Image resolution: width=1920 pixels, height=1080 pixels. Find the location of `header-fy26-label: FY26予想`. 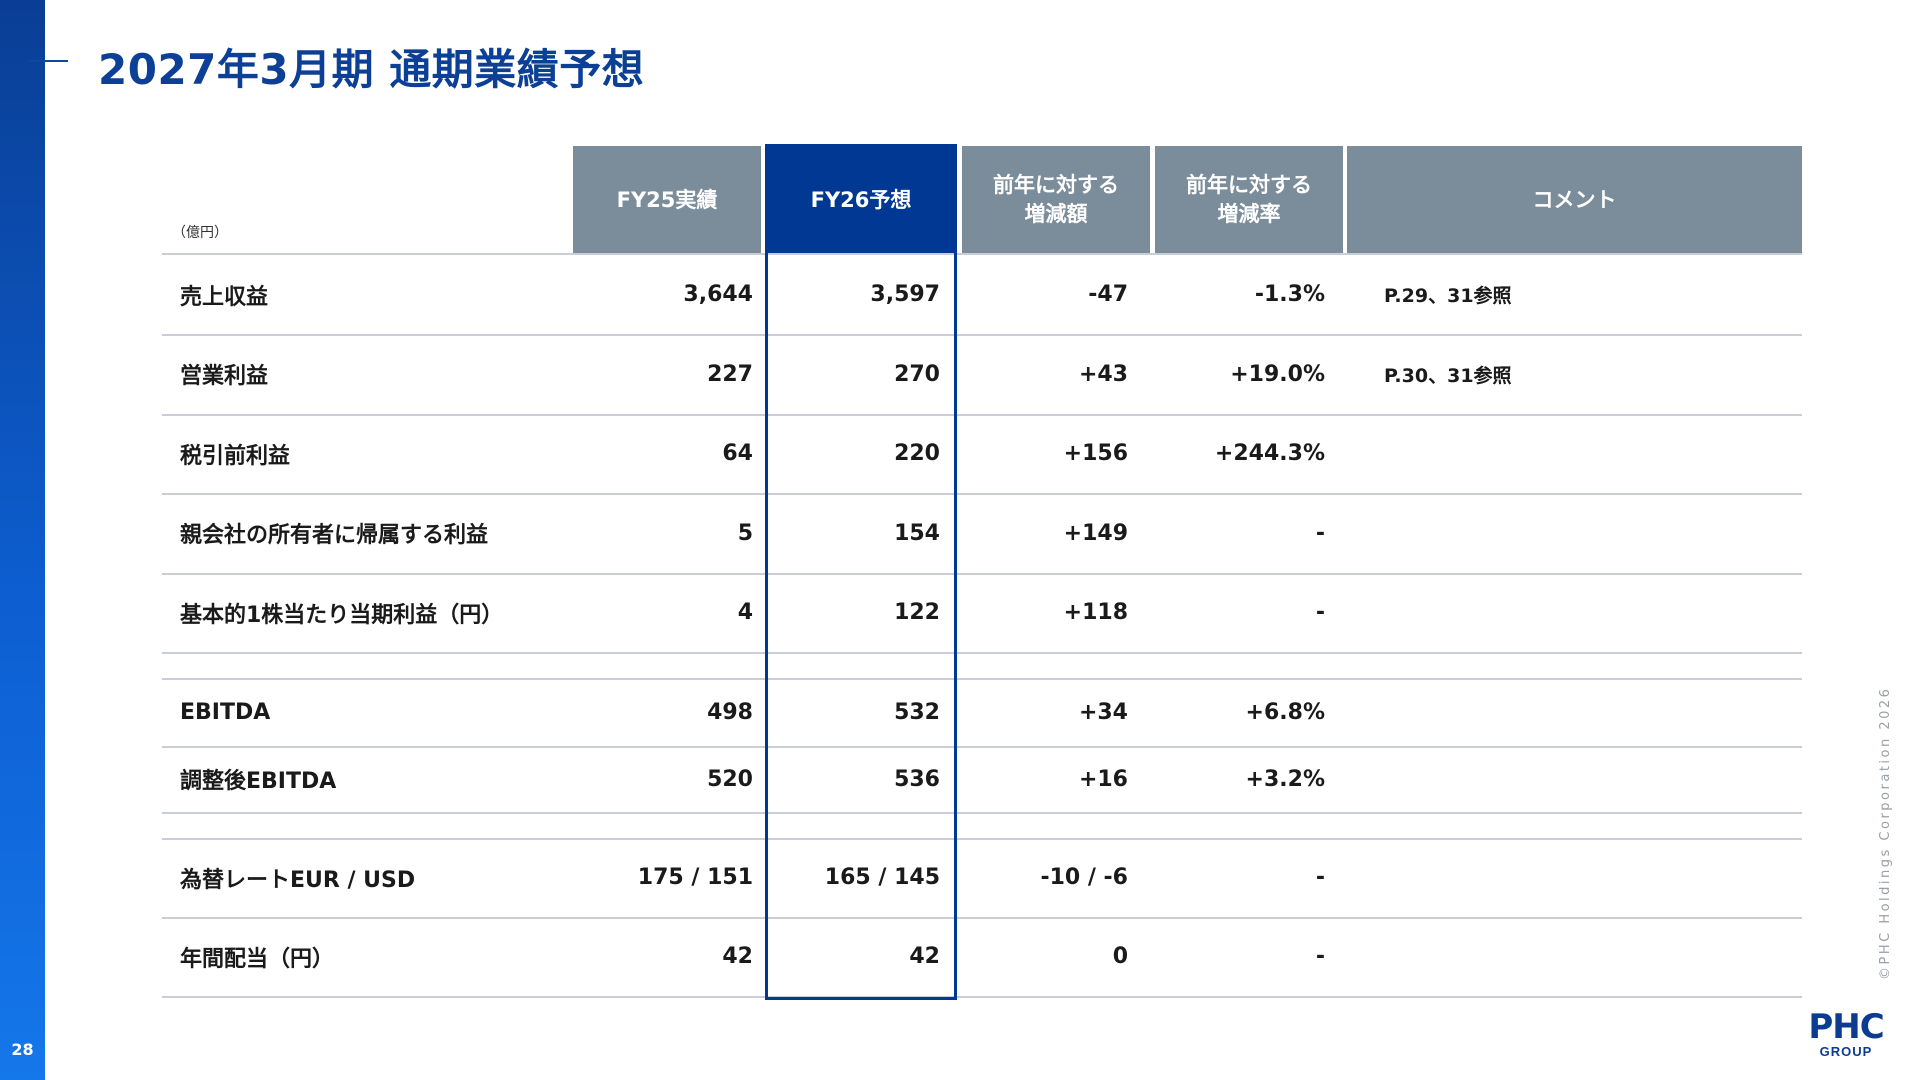

header-fy26-label: FY26予想 is located at coordinates (861, 199).